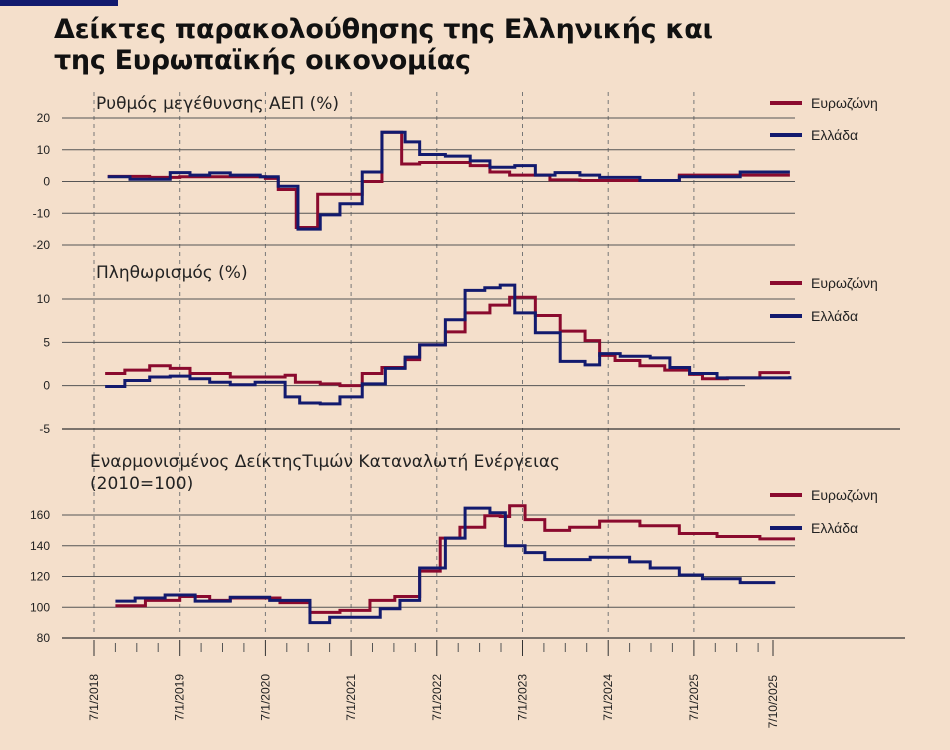 This screenshot has width=950, height=750. I want to click on y-tick-label: -20, so click(42, 245).